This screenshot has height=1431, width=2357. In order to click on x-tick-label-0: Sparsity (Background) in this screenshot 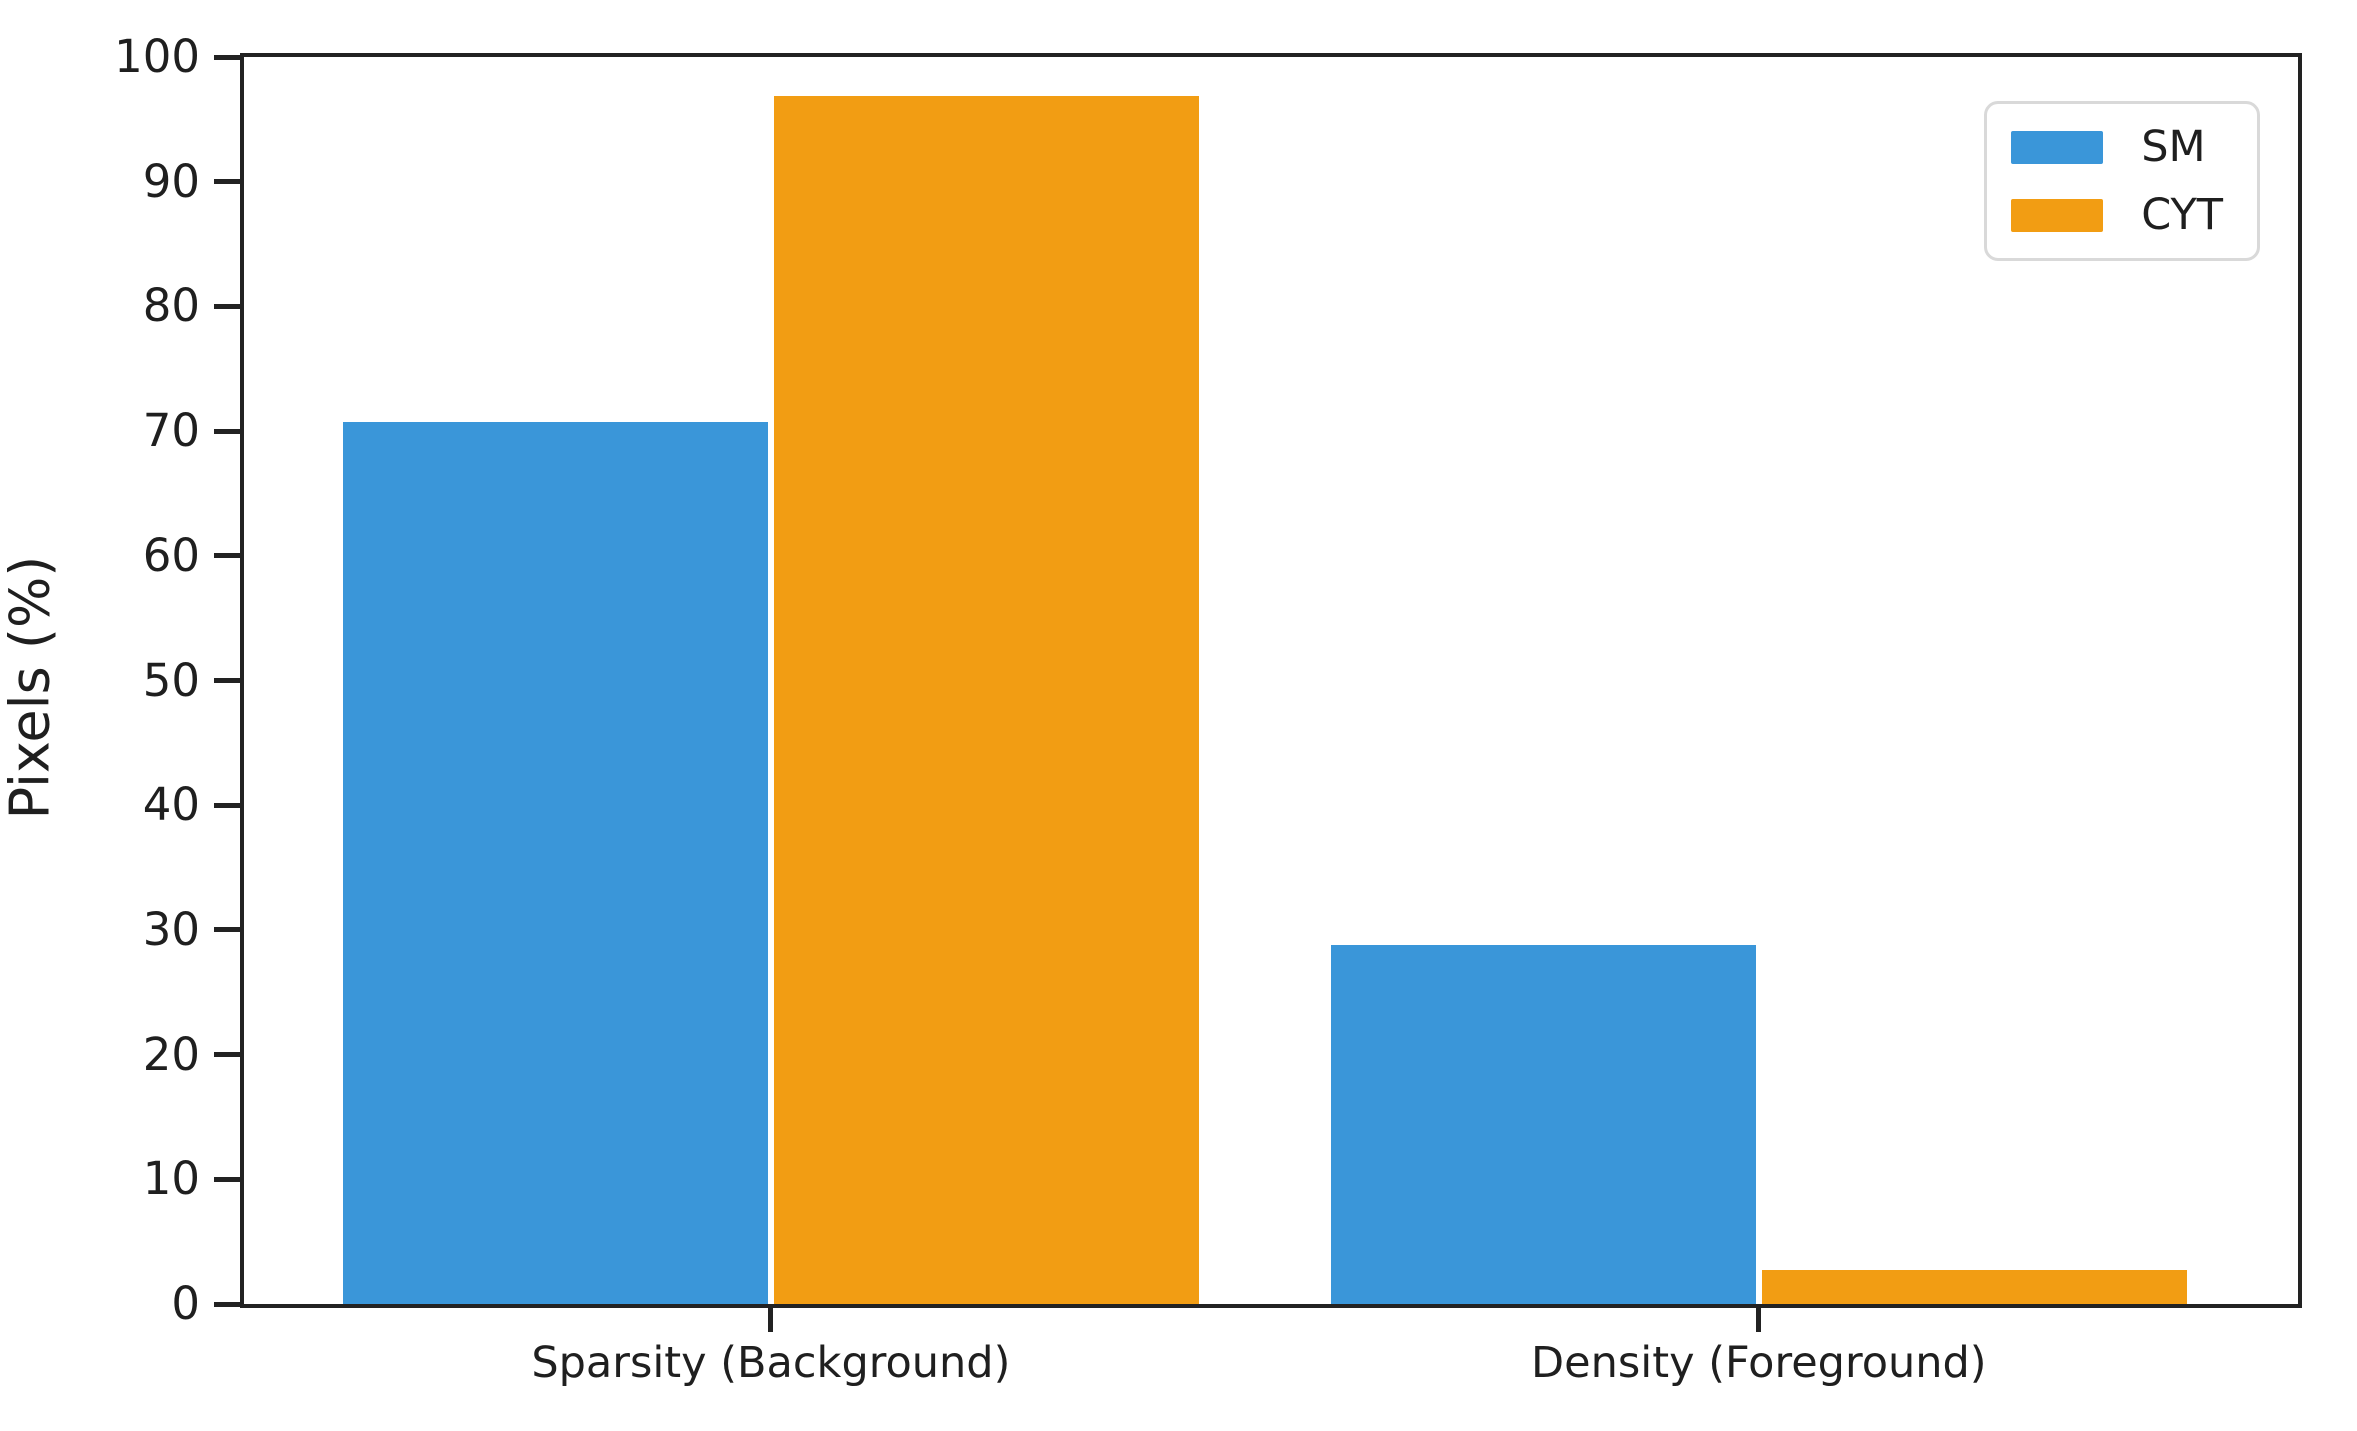, I will do `click(771, 1363)`.